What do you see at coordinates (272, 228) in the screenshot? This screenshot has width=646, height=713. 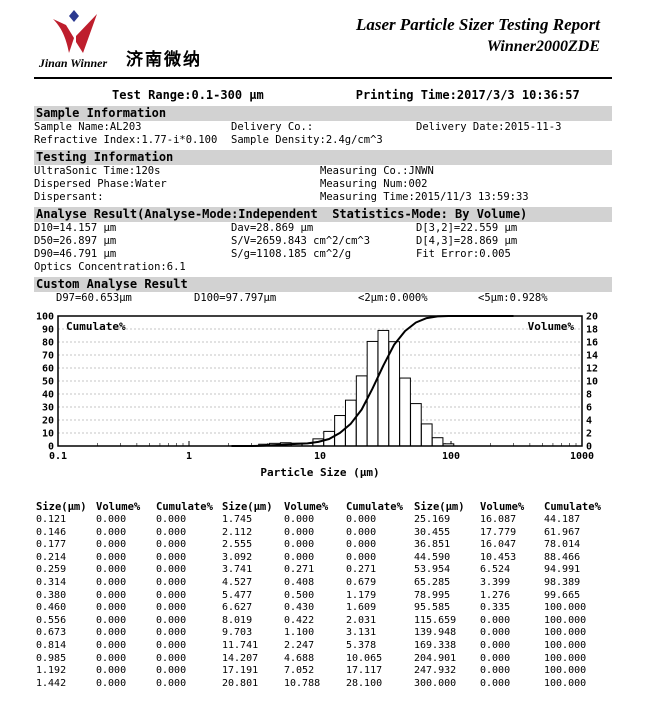 I see `dav-value: Dav=28.869 μm` at bounding box center [272, 228].